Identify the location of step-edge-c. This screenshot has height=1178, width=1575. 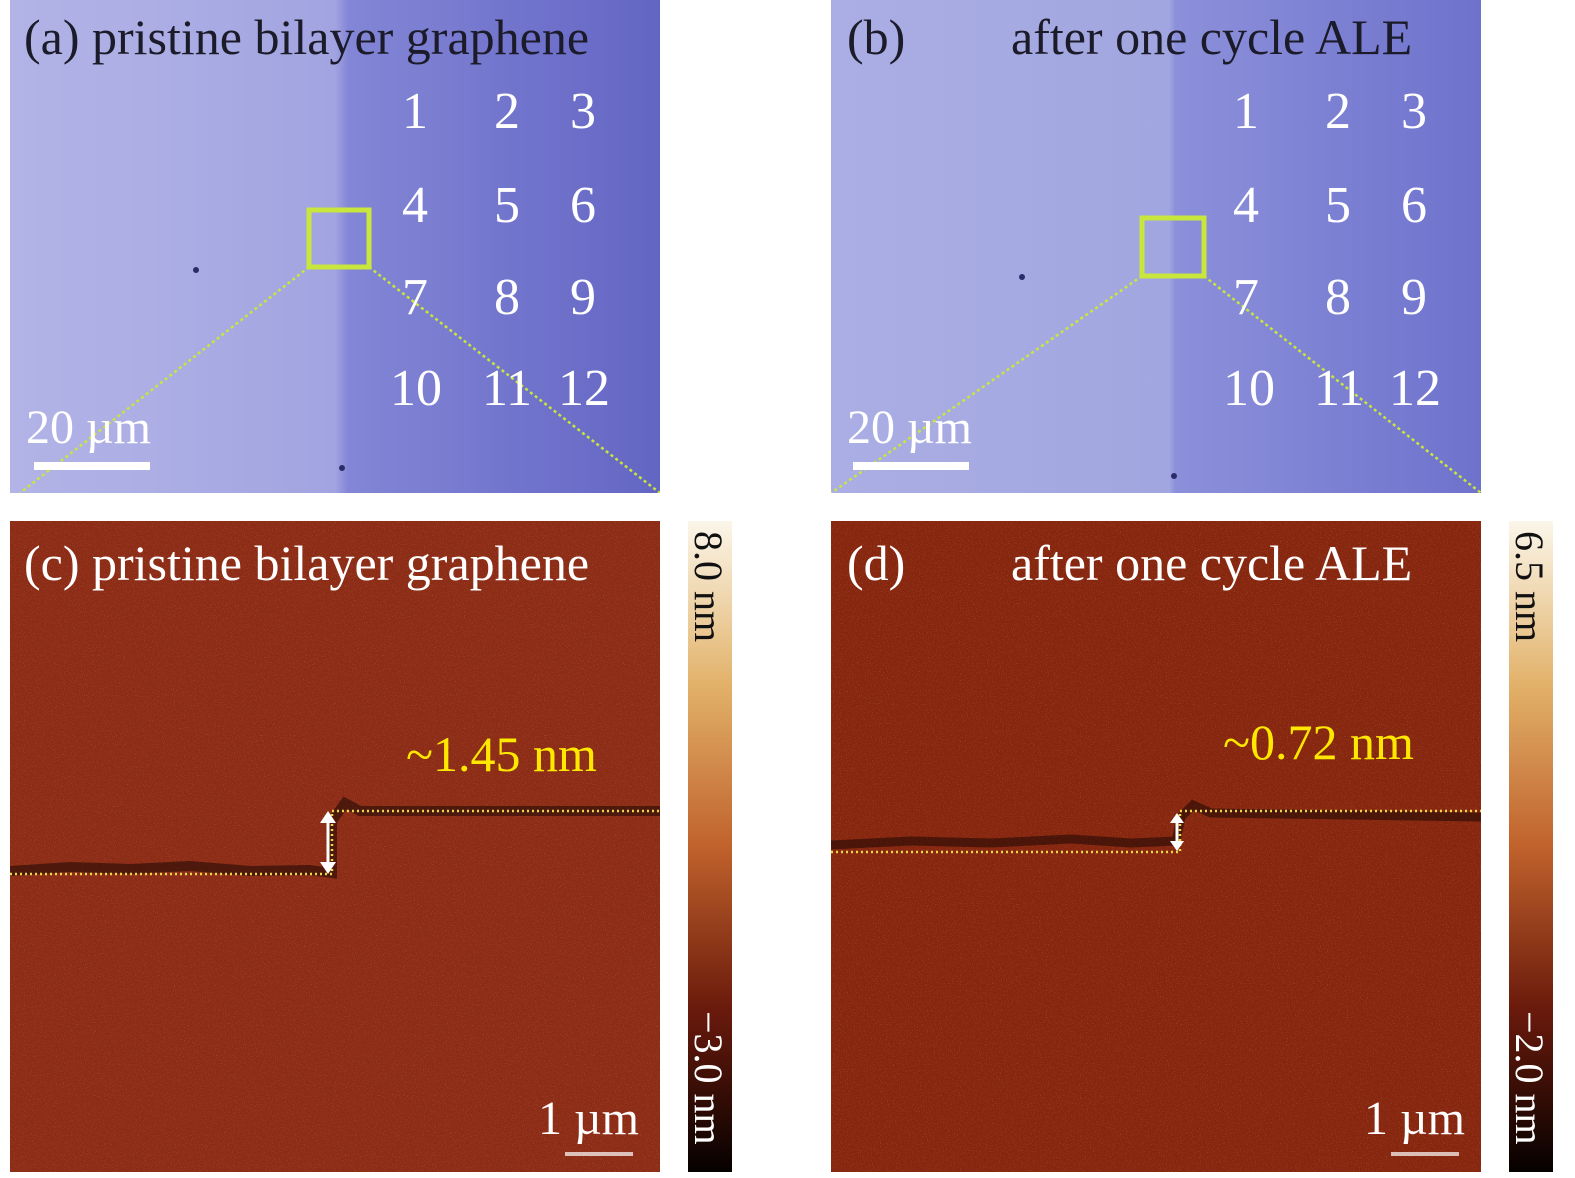
(335, 837).